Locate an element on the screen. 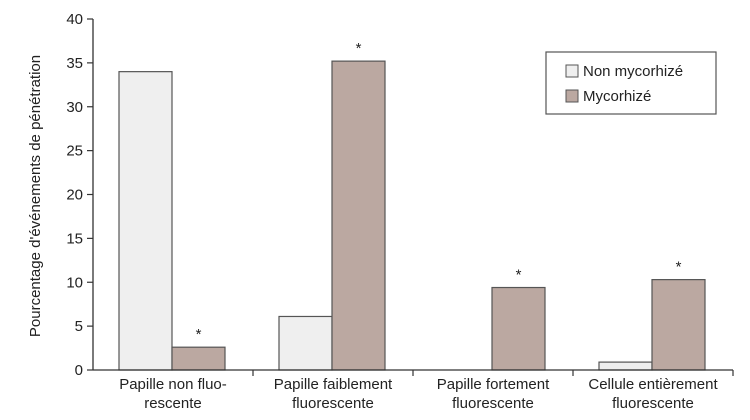 Image resolution: width=750 pixels, height=420 pixels. y-tick-label: 15 is located at coordinates (74, 238).